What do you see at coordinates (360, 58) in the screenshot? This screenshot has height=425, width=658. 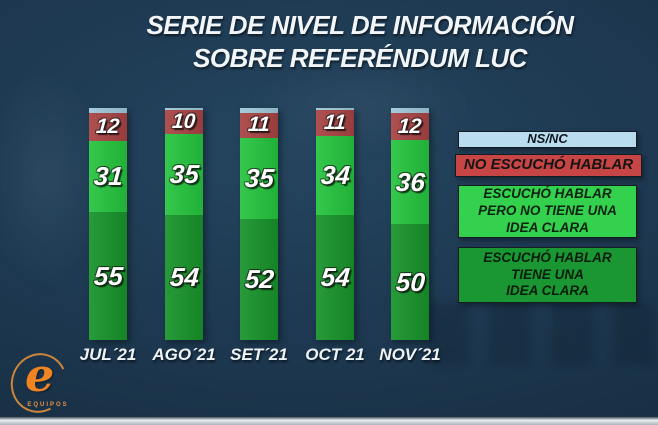 I see `chart-title-line2: SOBRE REFERÉNDUM LUC` at bounding box center [360, 58].